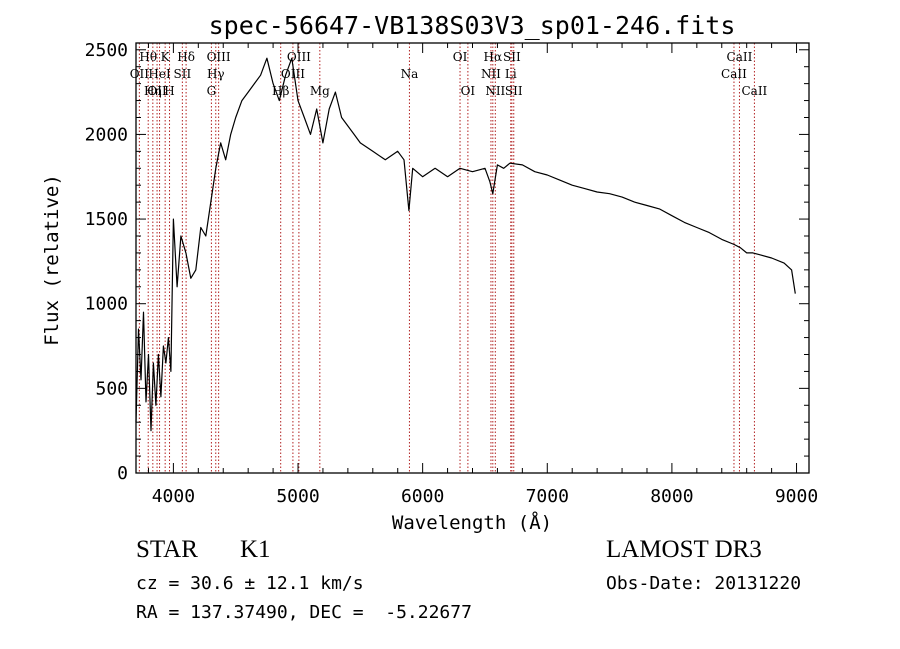 This screenshot has height=649, width=900. Describe the element at coordinates (106, 50) in the screenshot. I see `y-tick-label: 2500` at that location.